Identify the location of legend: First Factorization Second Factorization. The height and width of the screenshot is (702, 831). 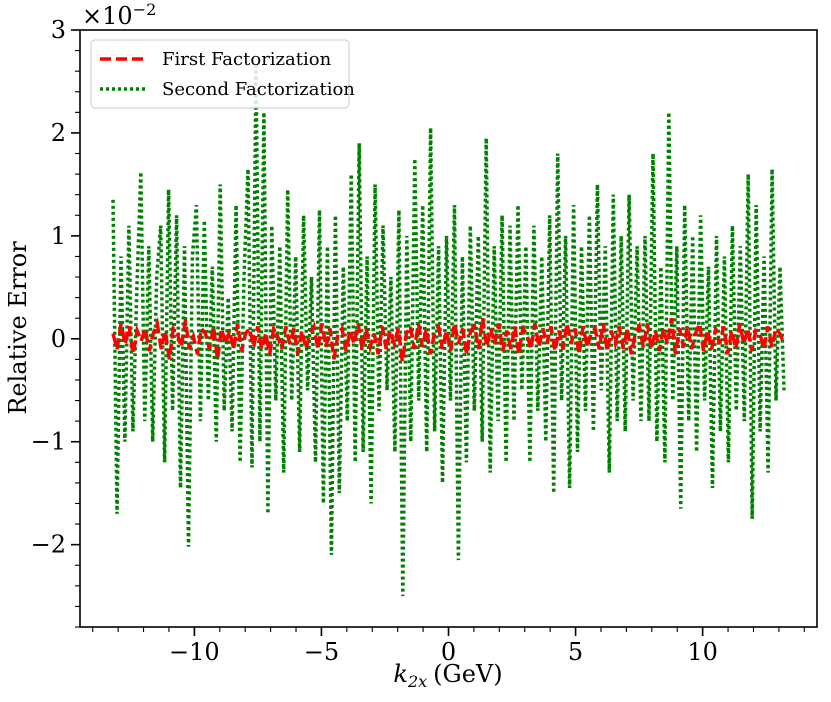
(222, 74).